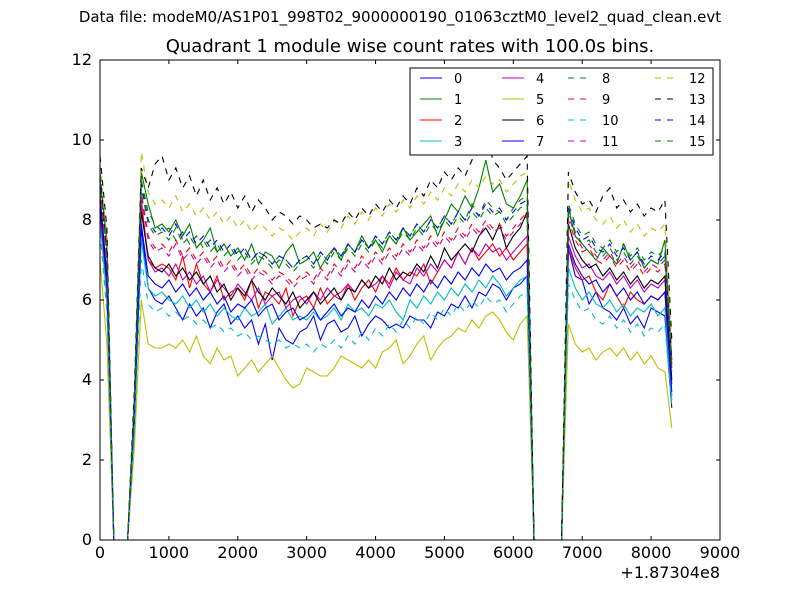 The width and height of the screenshot is (800, 600). What do you see at coordinates (606, 79) in the screenshot?
I see `legend-label-8: 8` at bounding box center [606, 79].